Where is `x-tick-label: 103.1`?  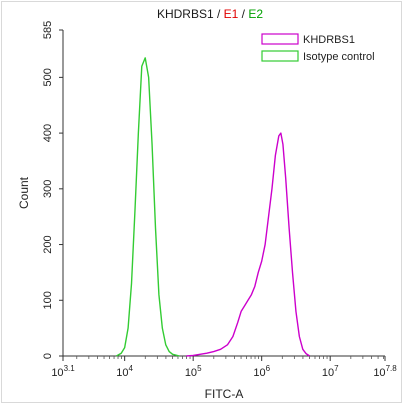
x-tick-label: 103.1 is located at coordinates (63, 371).